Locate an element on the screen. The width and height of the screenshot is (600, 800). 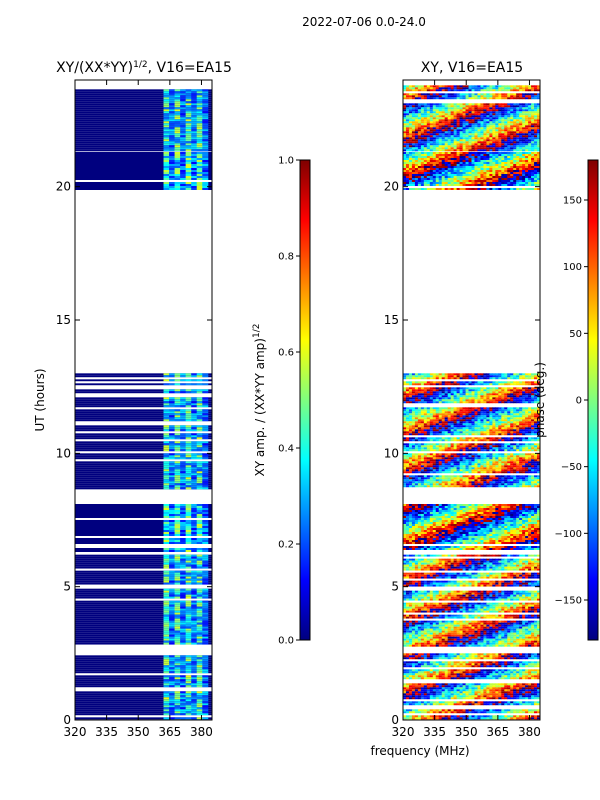
y-tick-label: 0 is located at coordinates (67, 720).